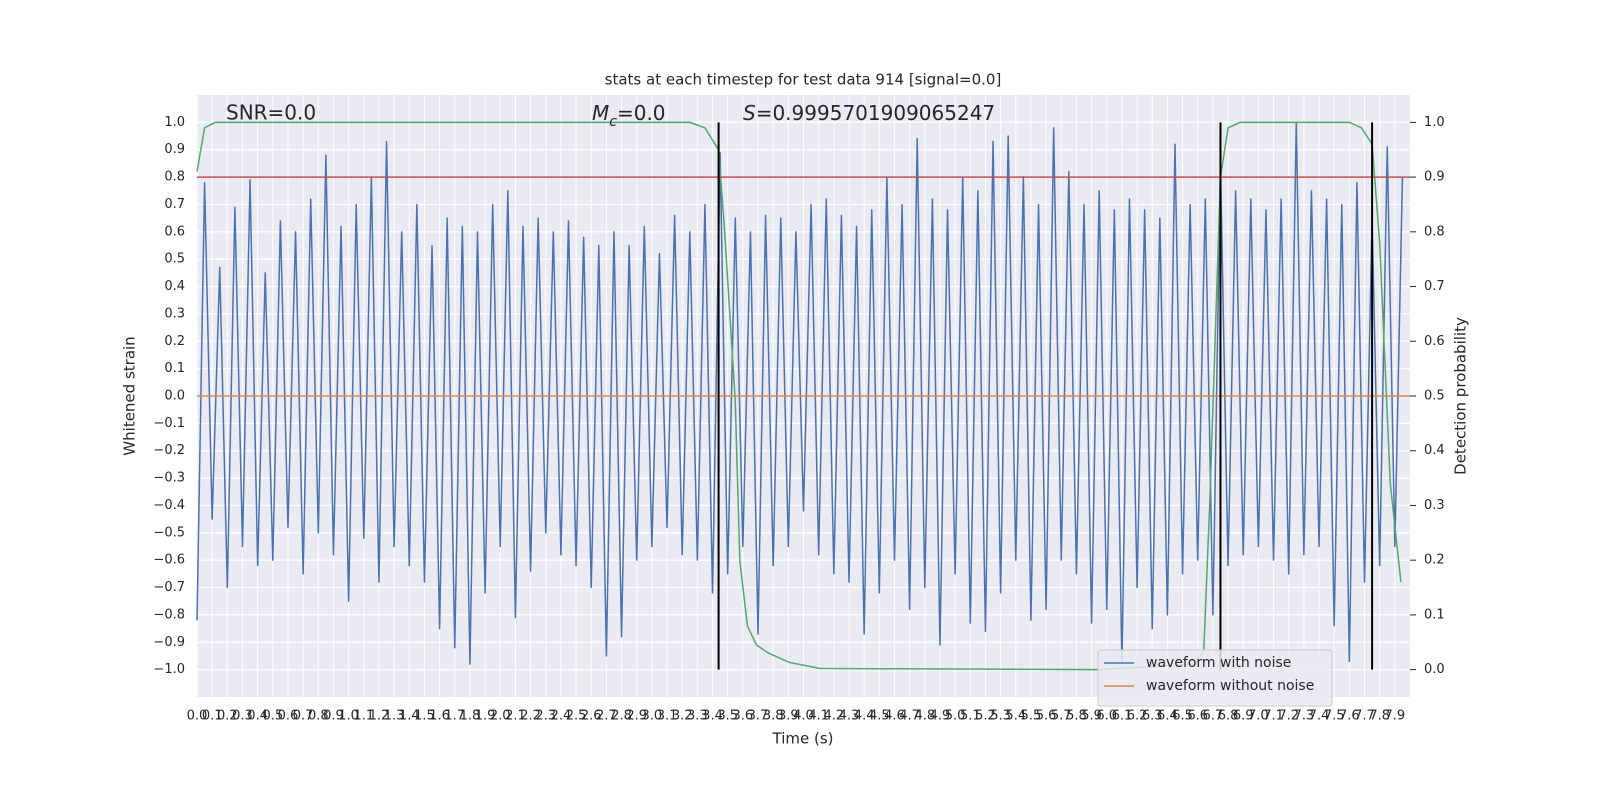 Image resolution: width=1600 pixels, height=800 pixels. What do you see at coordinates (227, 716) in the screenshot?
I see `x-tick-label: 0.2` at bounding box center [227, 716].